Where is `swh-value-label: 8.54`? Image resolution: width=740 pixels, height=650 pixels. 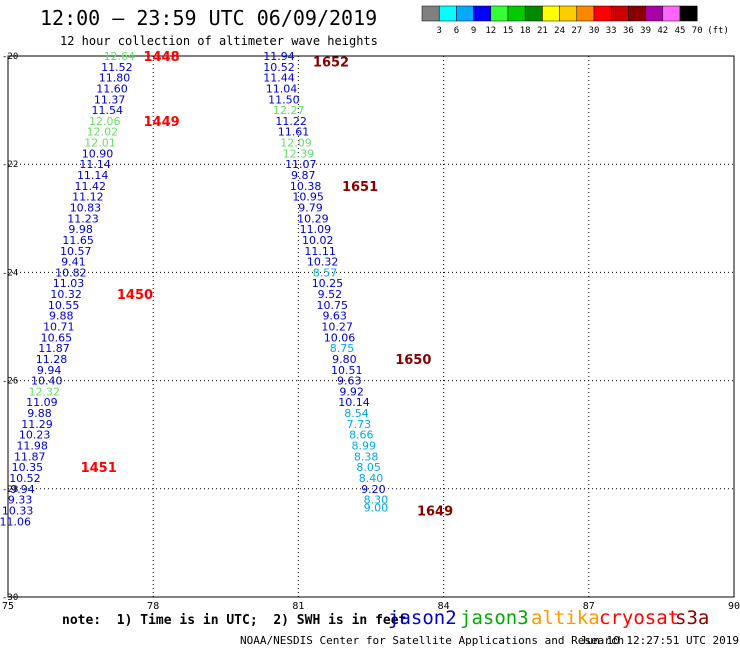 swh-value-label: 8.54 is located at coordinates (356, 413).